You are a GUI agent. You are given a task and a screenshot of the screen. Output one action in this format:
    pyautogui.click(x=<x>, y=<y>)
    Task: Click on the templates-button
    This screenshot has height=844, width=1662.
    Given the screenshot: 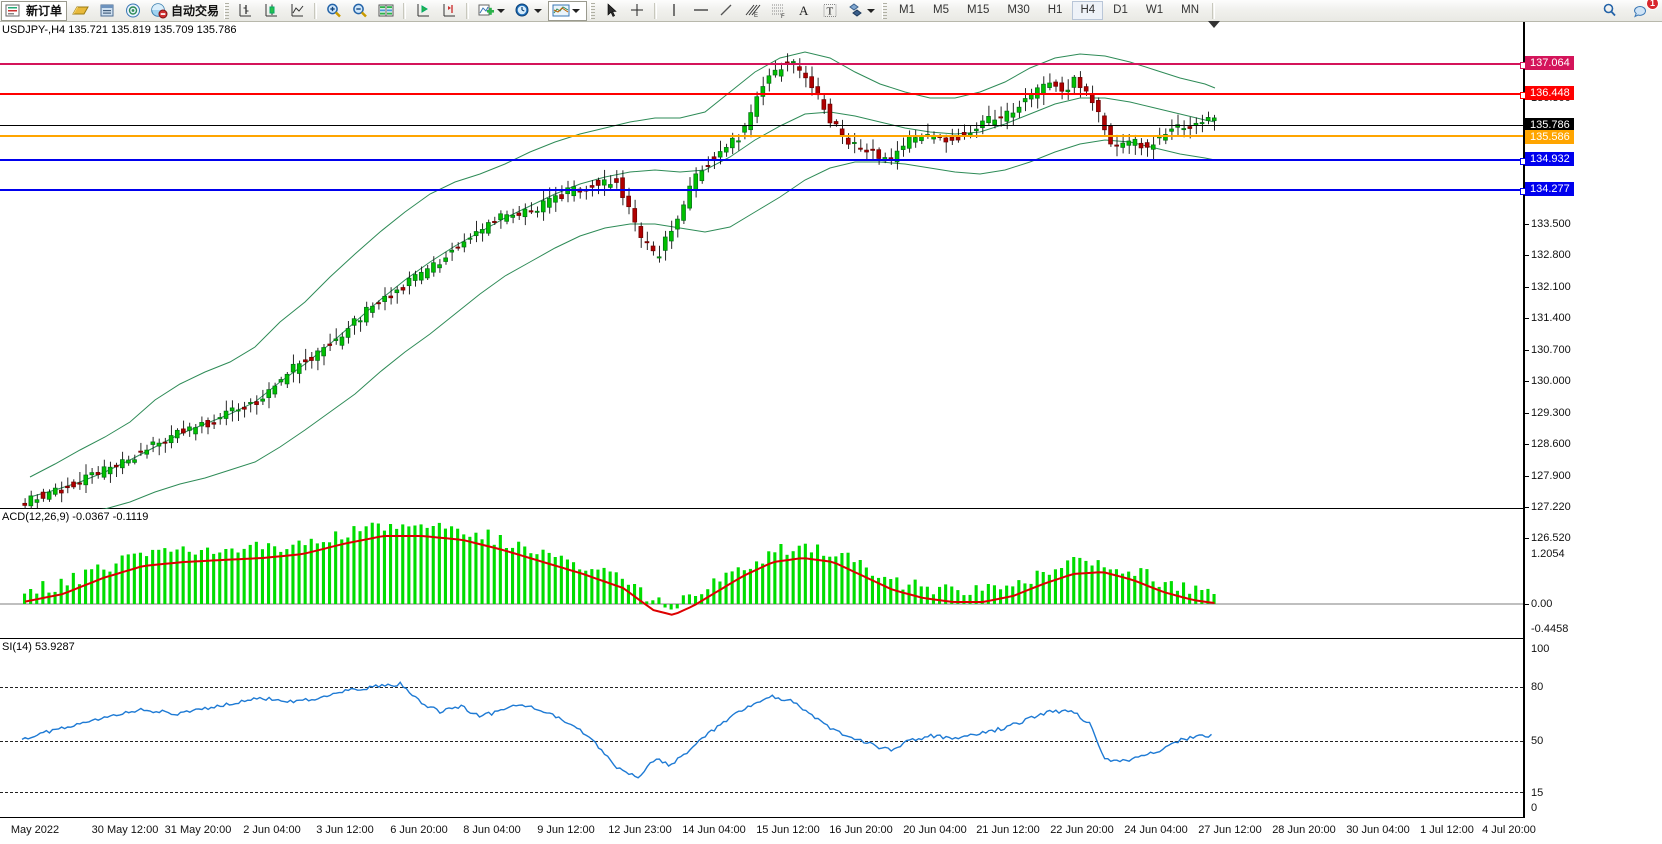 What is the action you would take?
    pyautogui.click(x=568, y=10)
    